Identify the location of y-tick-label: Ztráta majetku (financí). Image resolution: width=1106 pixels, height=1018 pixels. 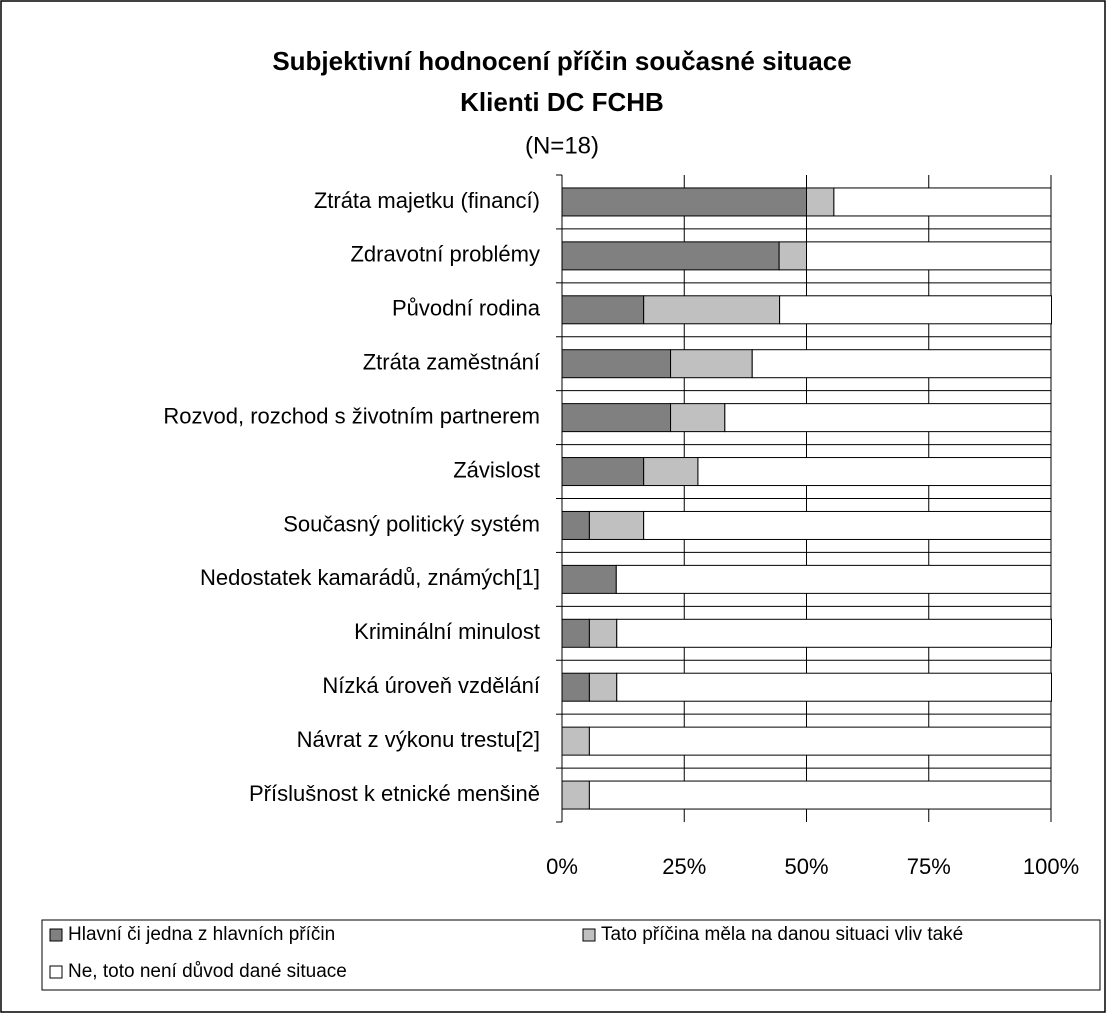
(427, 200).